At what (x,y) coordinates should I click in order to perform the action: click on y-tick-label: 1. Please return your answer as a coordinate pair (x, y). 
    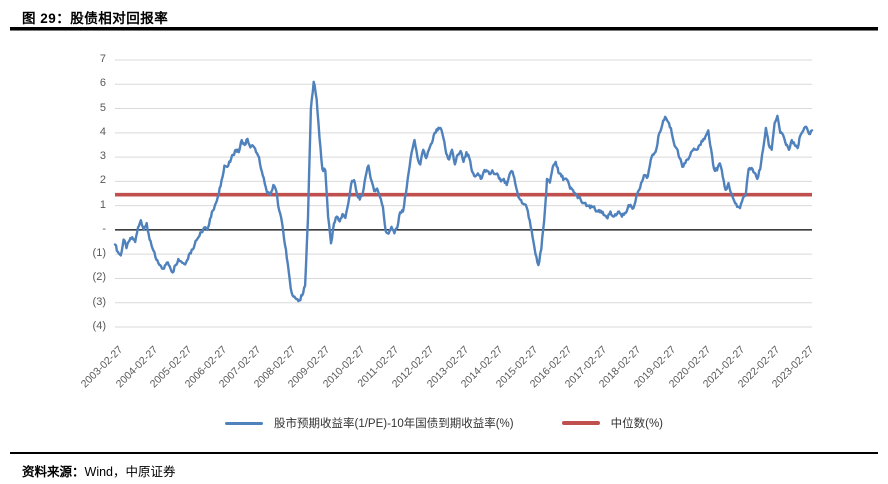
    Looking at the image, I should click on (102, 204).